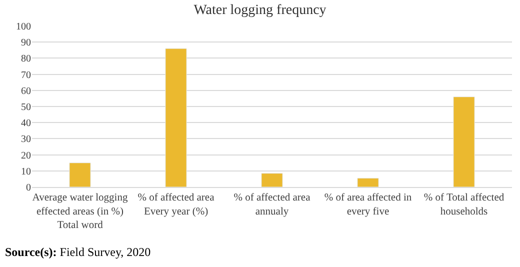 The image size is (520, 267). I want to click on y-tick-label: 30, so click(26, 140).